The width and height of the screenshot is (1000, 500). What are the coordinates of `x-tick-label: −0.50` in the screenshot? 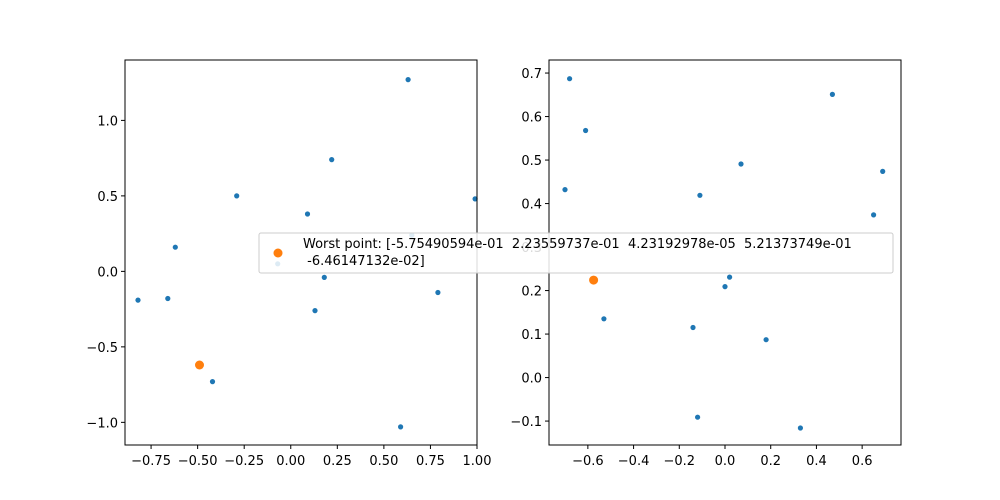 It's located at (198, 461).